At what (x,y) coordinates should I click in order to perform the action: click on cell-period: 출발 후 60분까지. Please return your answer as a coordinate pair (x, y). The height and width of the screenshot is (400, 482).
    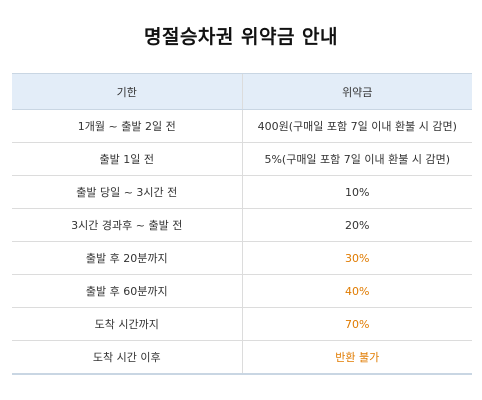
    Looking at the image, I should click on (127, 291).